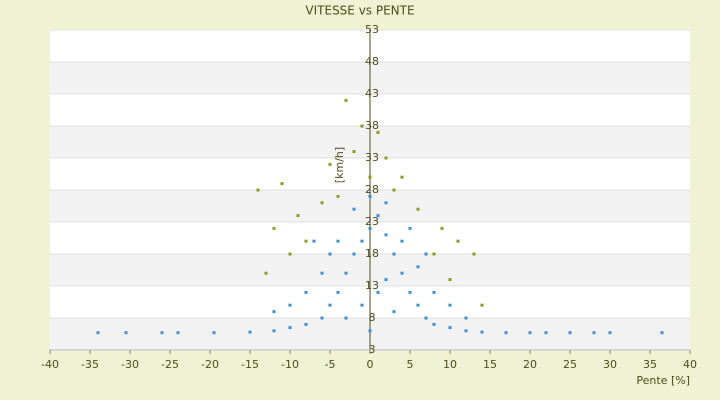 The image size is (720, 400). Describe the element at coordinates (450, 364) in the screenshot. I see `x-tick-label: 10` at that location.